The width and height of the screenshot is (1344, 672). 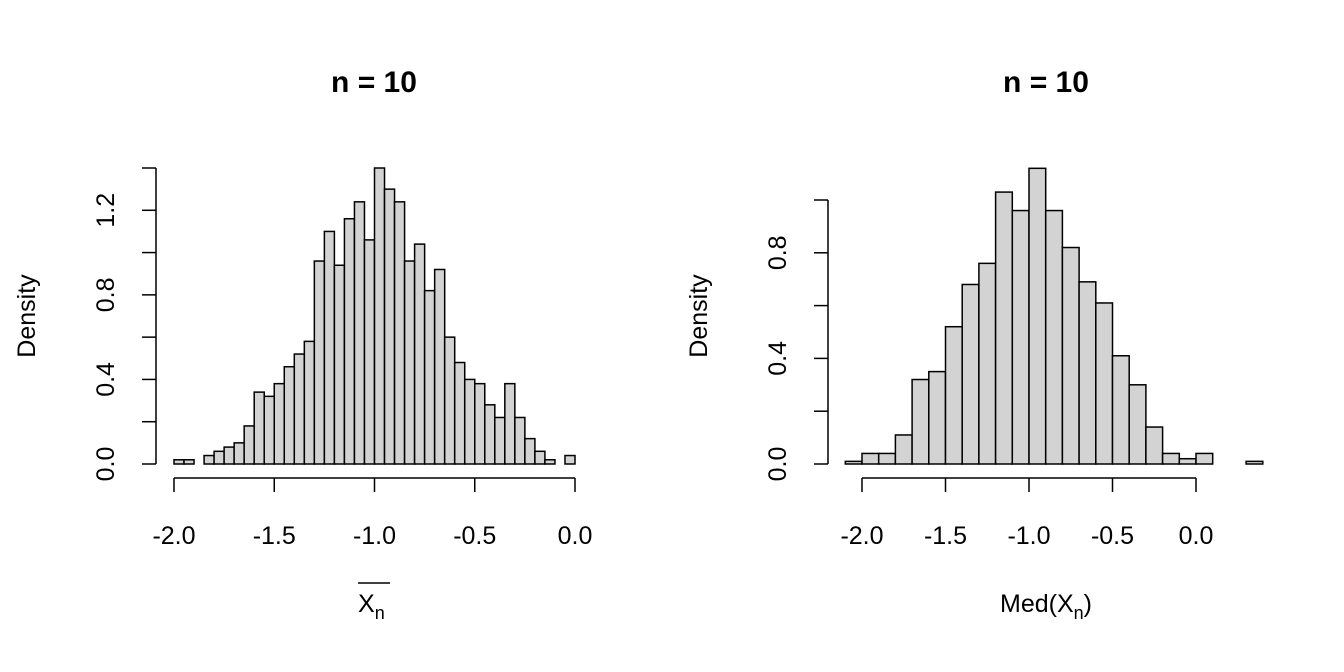 I want to click on x-axis-label-text: Med(Xn), so click(x=1046, y=606).